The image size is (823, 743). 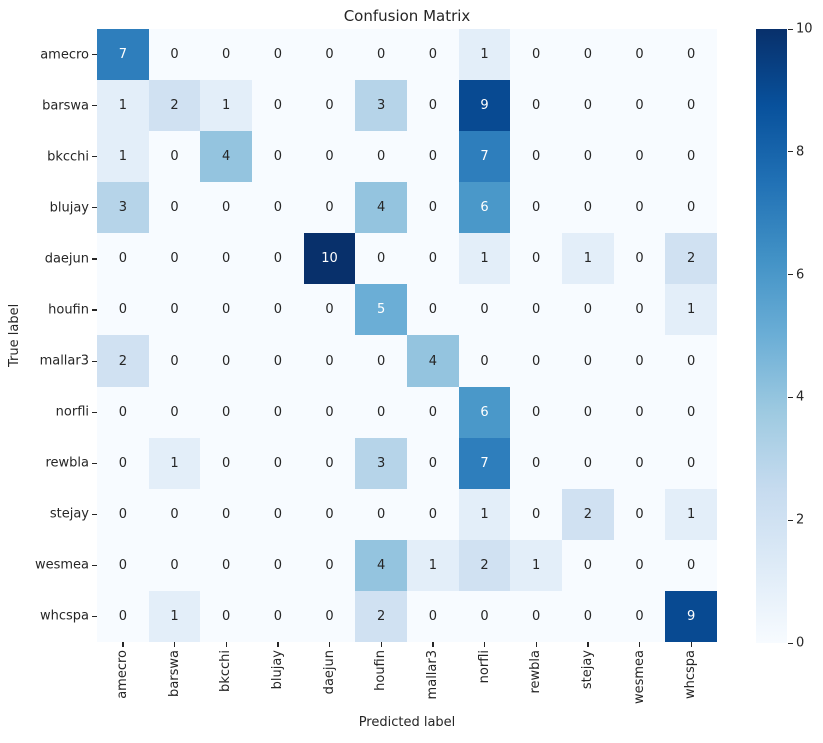 What do you see at coordinates (174, 673) in the screenshot?
I see `x-tick-label: barswa` at bounding box center [174, 673].